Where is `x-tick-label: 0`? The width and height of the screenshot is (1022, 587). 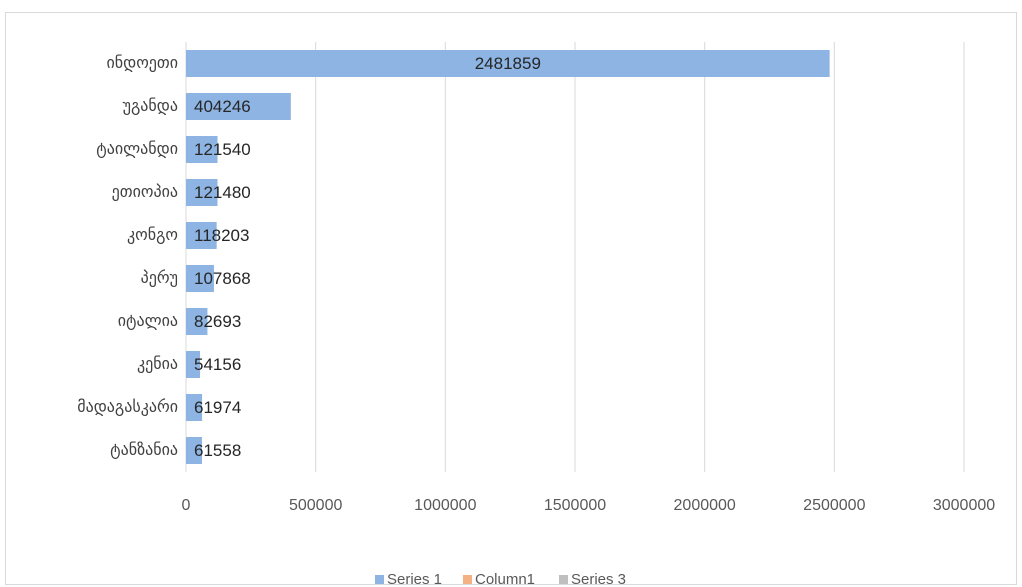
x-tick-label: 0 is located at coordinates (186, 505).